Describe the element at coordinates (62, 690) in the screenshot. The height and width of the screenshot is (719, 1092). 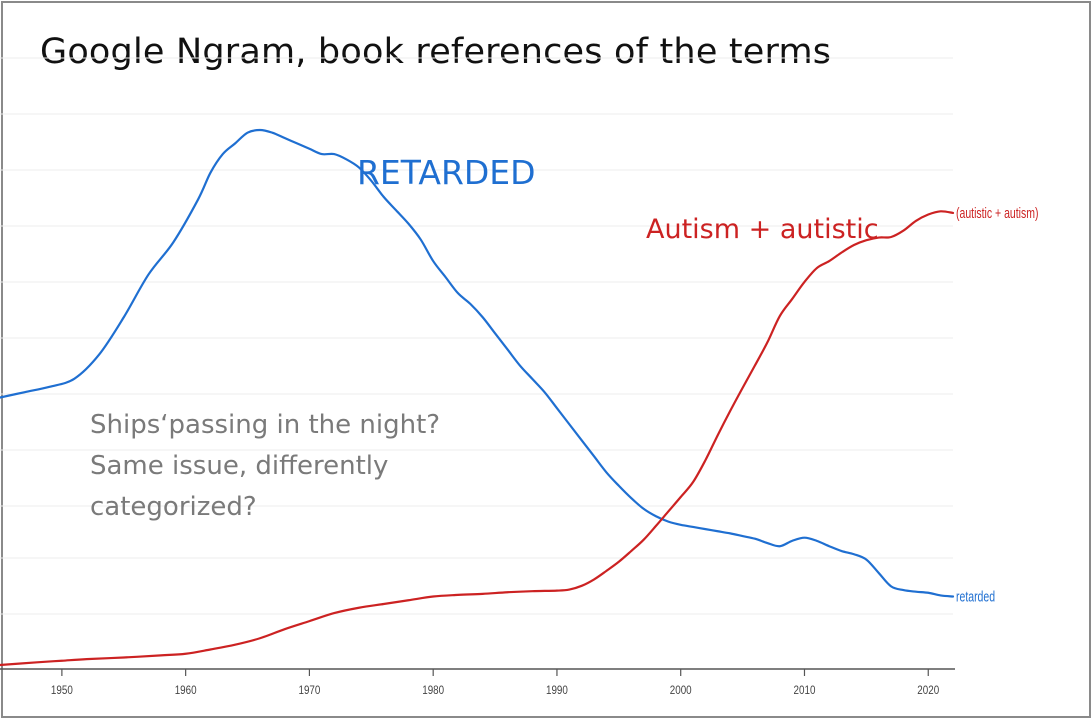
I see `x-tick-label-1950: 1950` at that location.